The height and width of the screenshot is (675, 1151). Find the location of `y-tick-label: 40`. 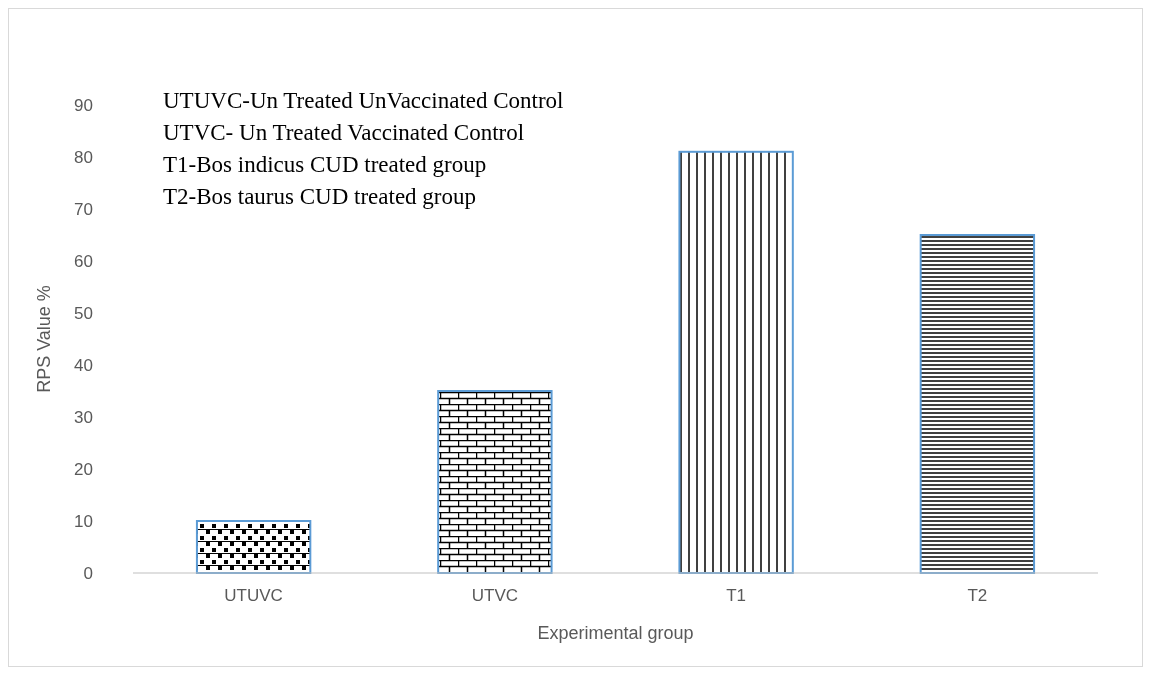

y-tick-label: 40 is located at coordinates (83, 365).